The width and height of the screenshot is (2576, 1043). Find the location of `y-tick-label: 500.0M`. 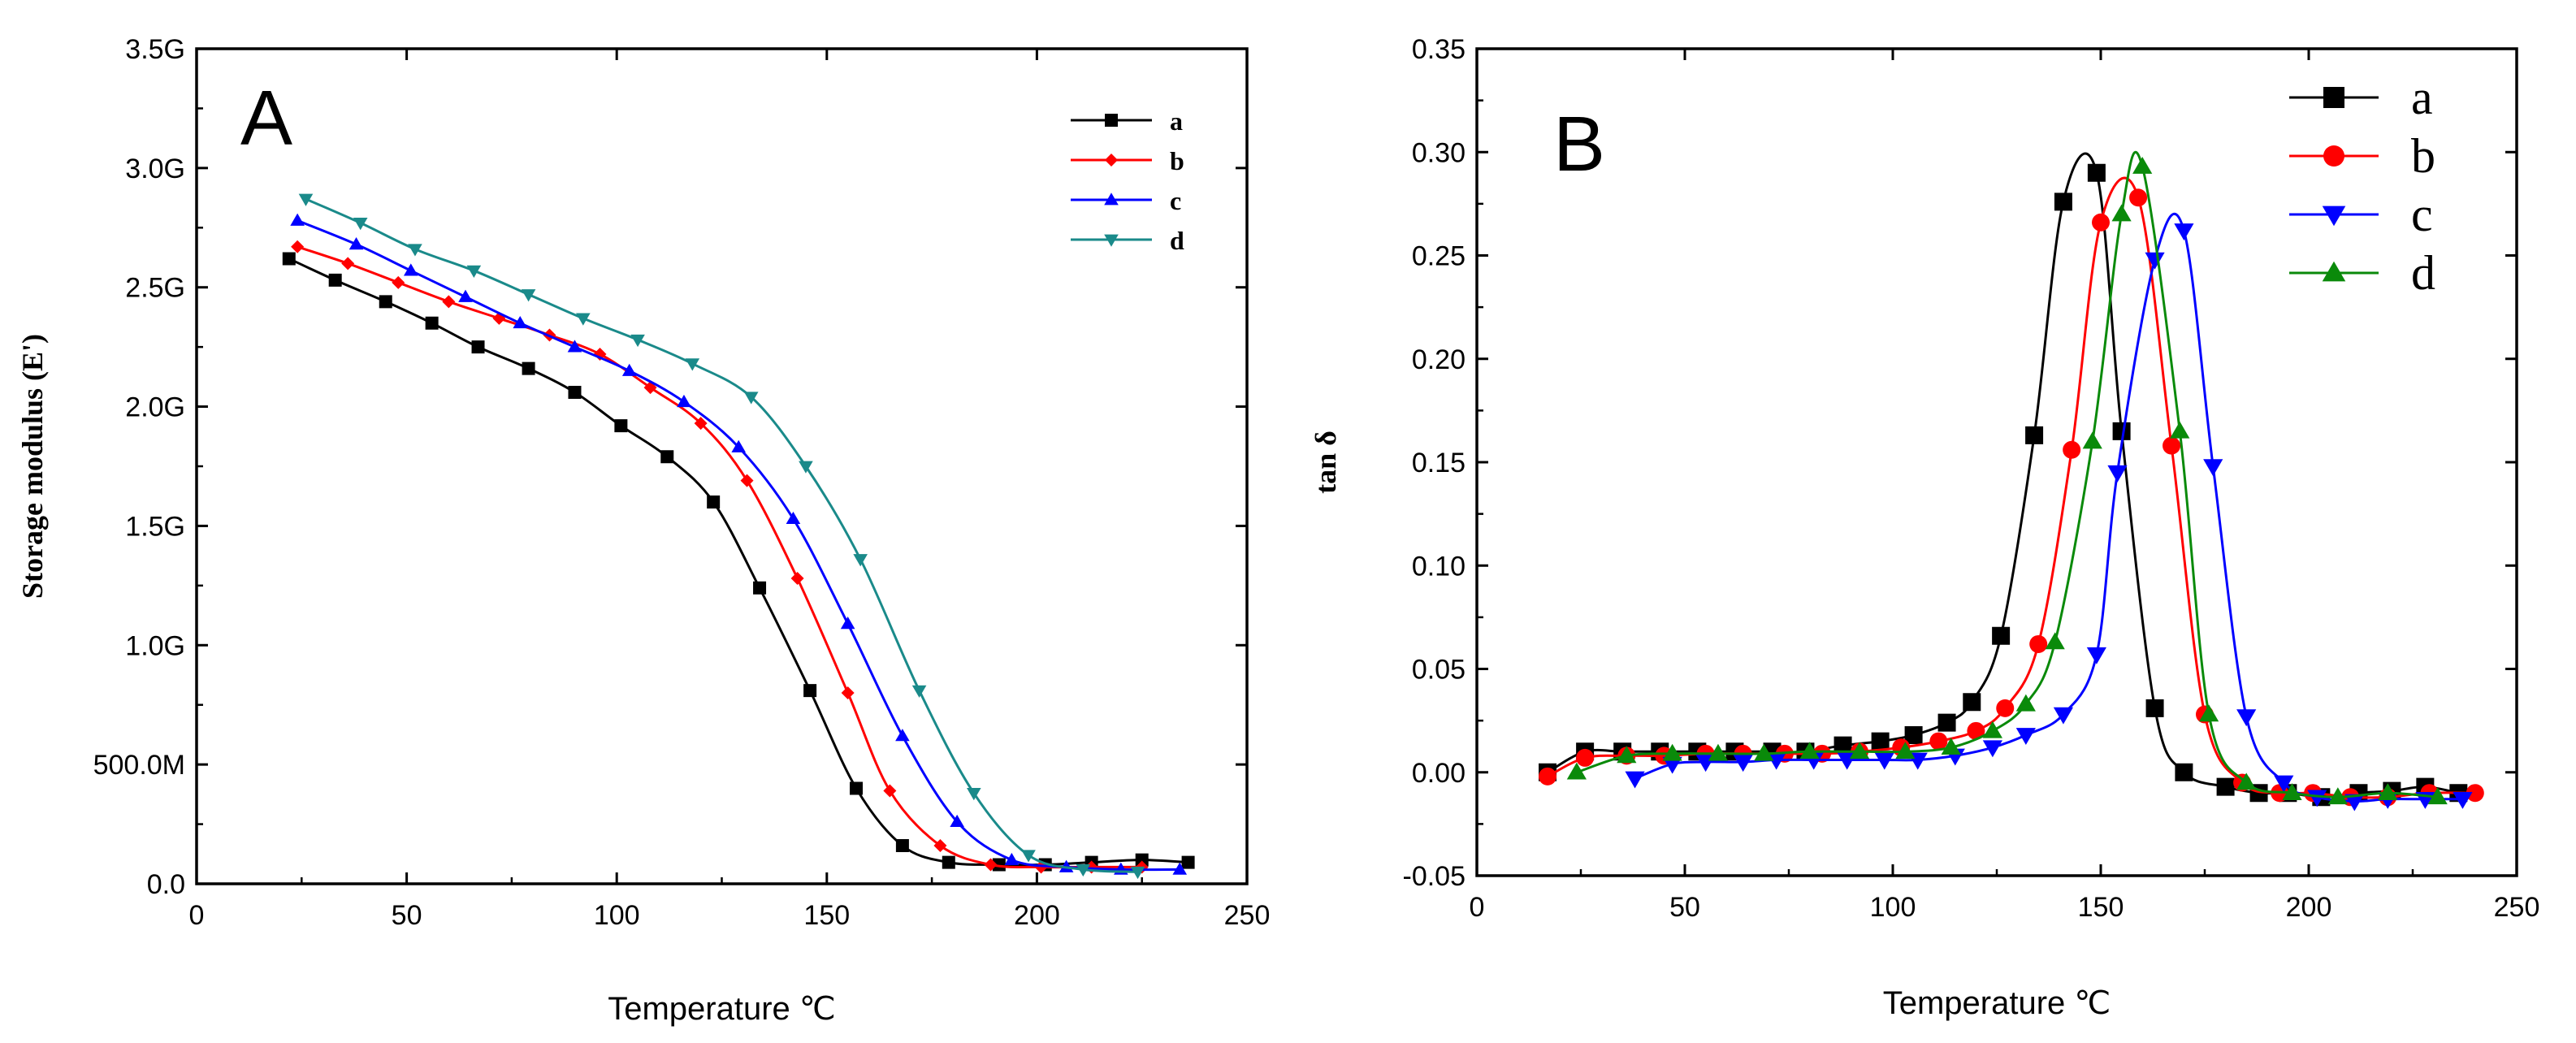

y-tick-label: 500.0M is located at coordinates (139, 765).